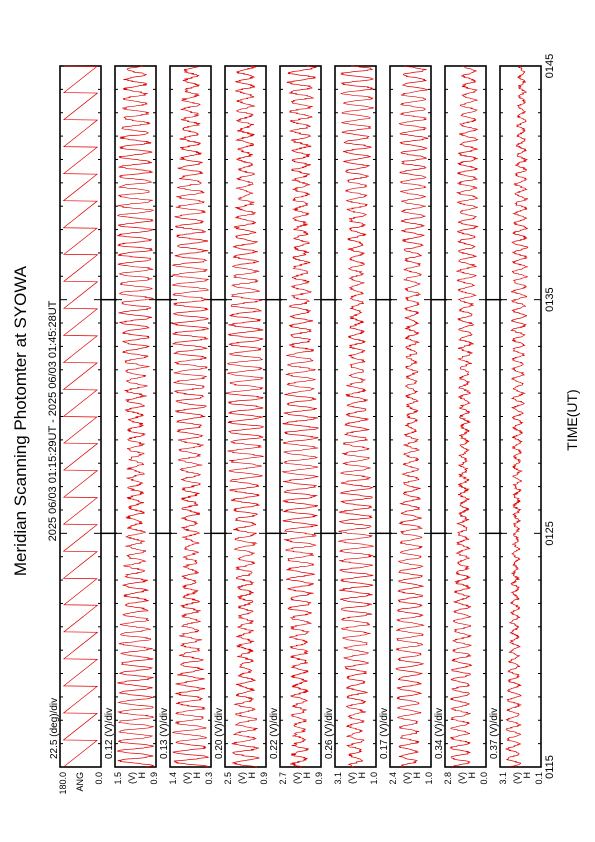 Image resolution: width=595 pixels, height=842 pixels. I want to click on y-tick-label: 2.8, so click(448, 778).